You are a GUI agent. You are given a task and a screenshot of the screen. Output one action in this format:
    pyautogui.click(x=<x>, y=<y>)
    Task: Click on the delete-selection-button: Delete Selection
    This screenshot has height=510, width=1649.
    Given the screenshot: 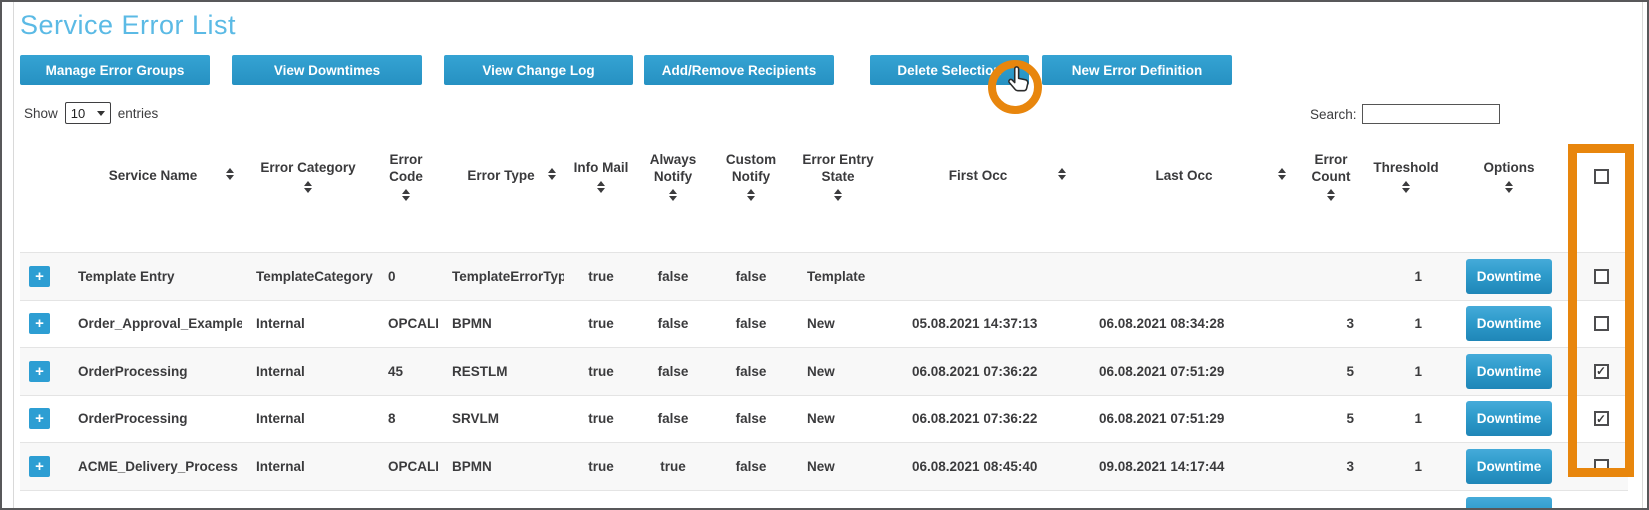 What is the action you would take?
    pyautogui.click(x=949, y=70)
    